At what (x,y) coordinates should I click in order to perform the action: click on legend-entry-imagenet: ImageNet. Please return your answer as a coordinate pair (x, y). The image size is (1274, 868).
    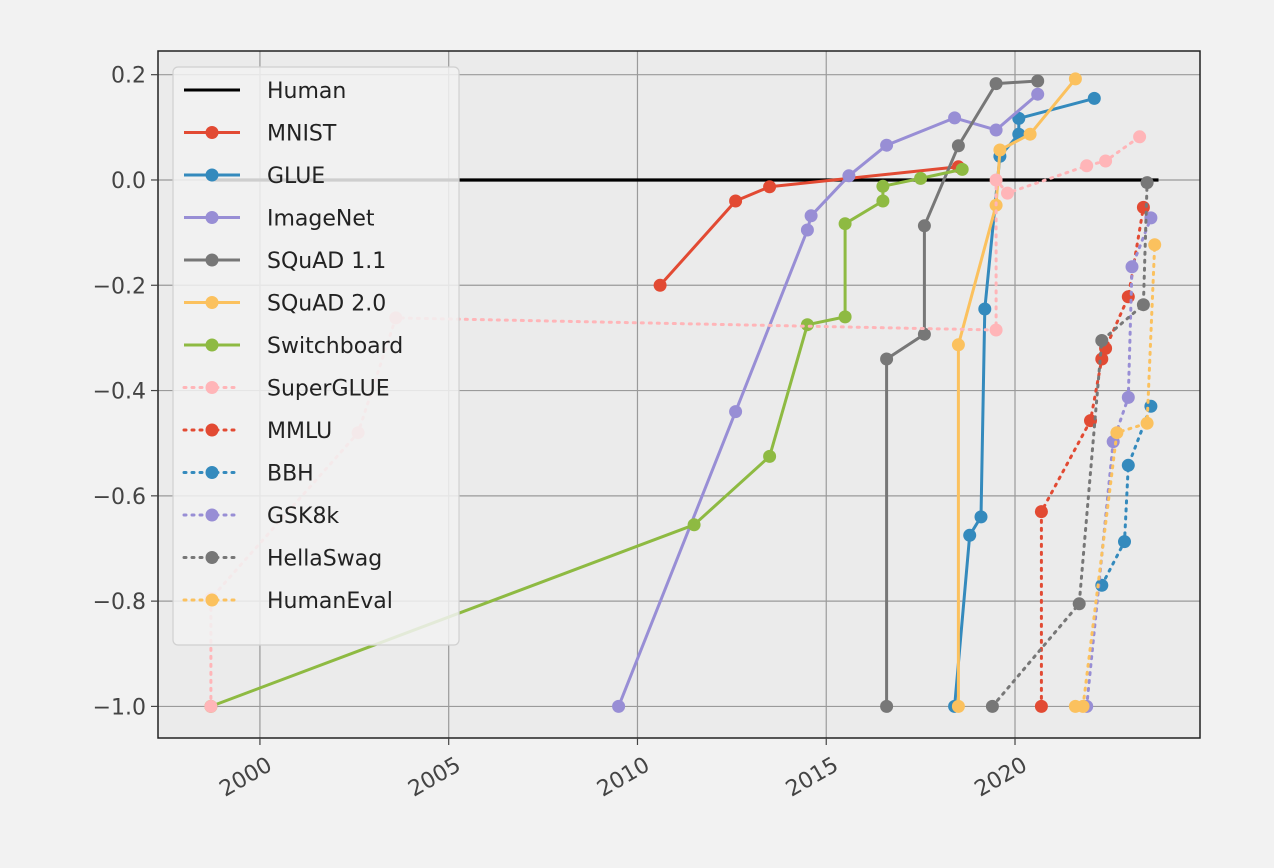
    Looking at the image, I should click on (279, 219).